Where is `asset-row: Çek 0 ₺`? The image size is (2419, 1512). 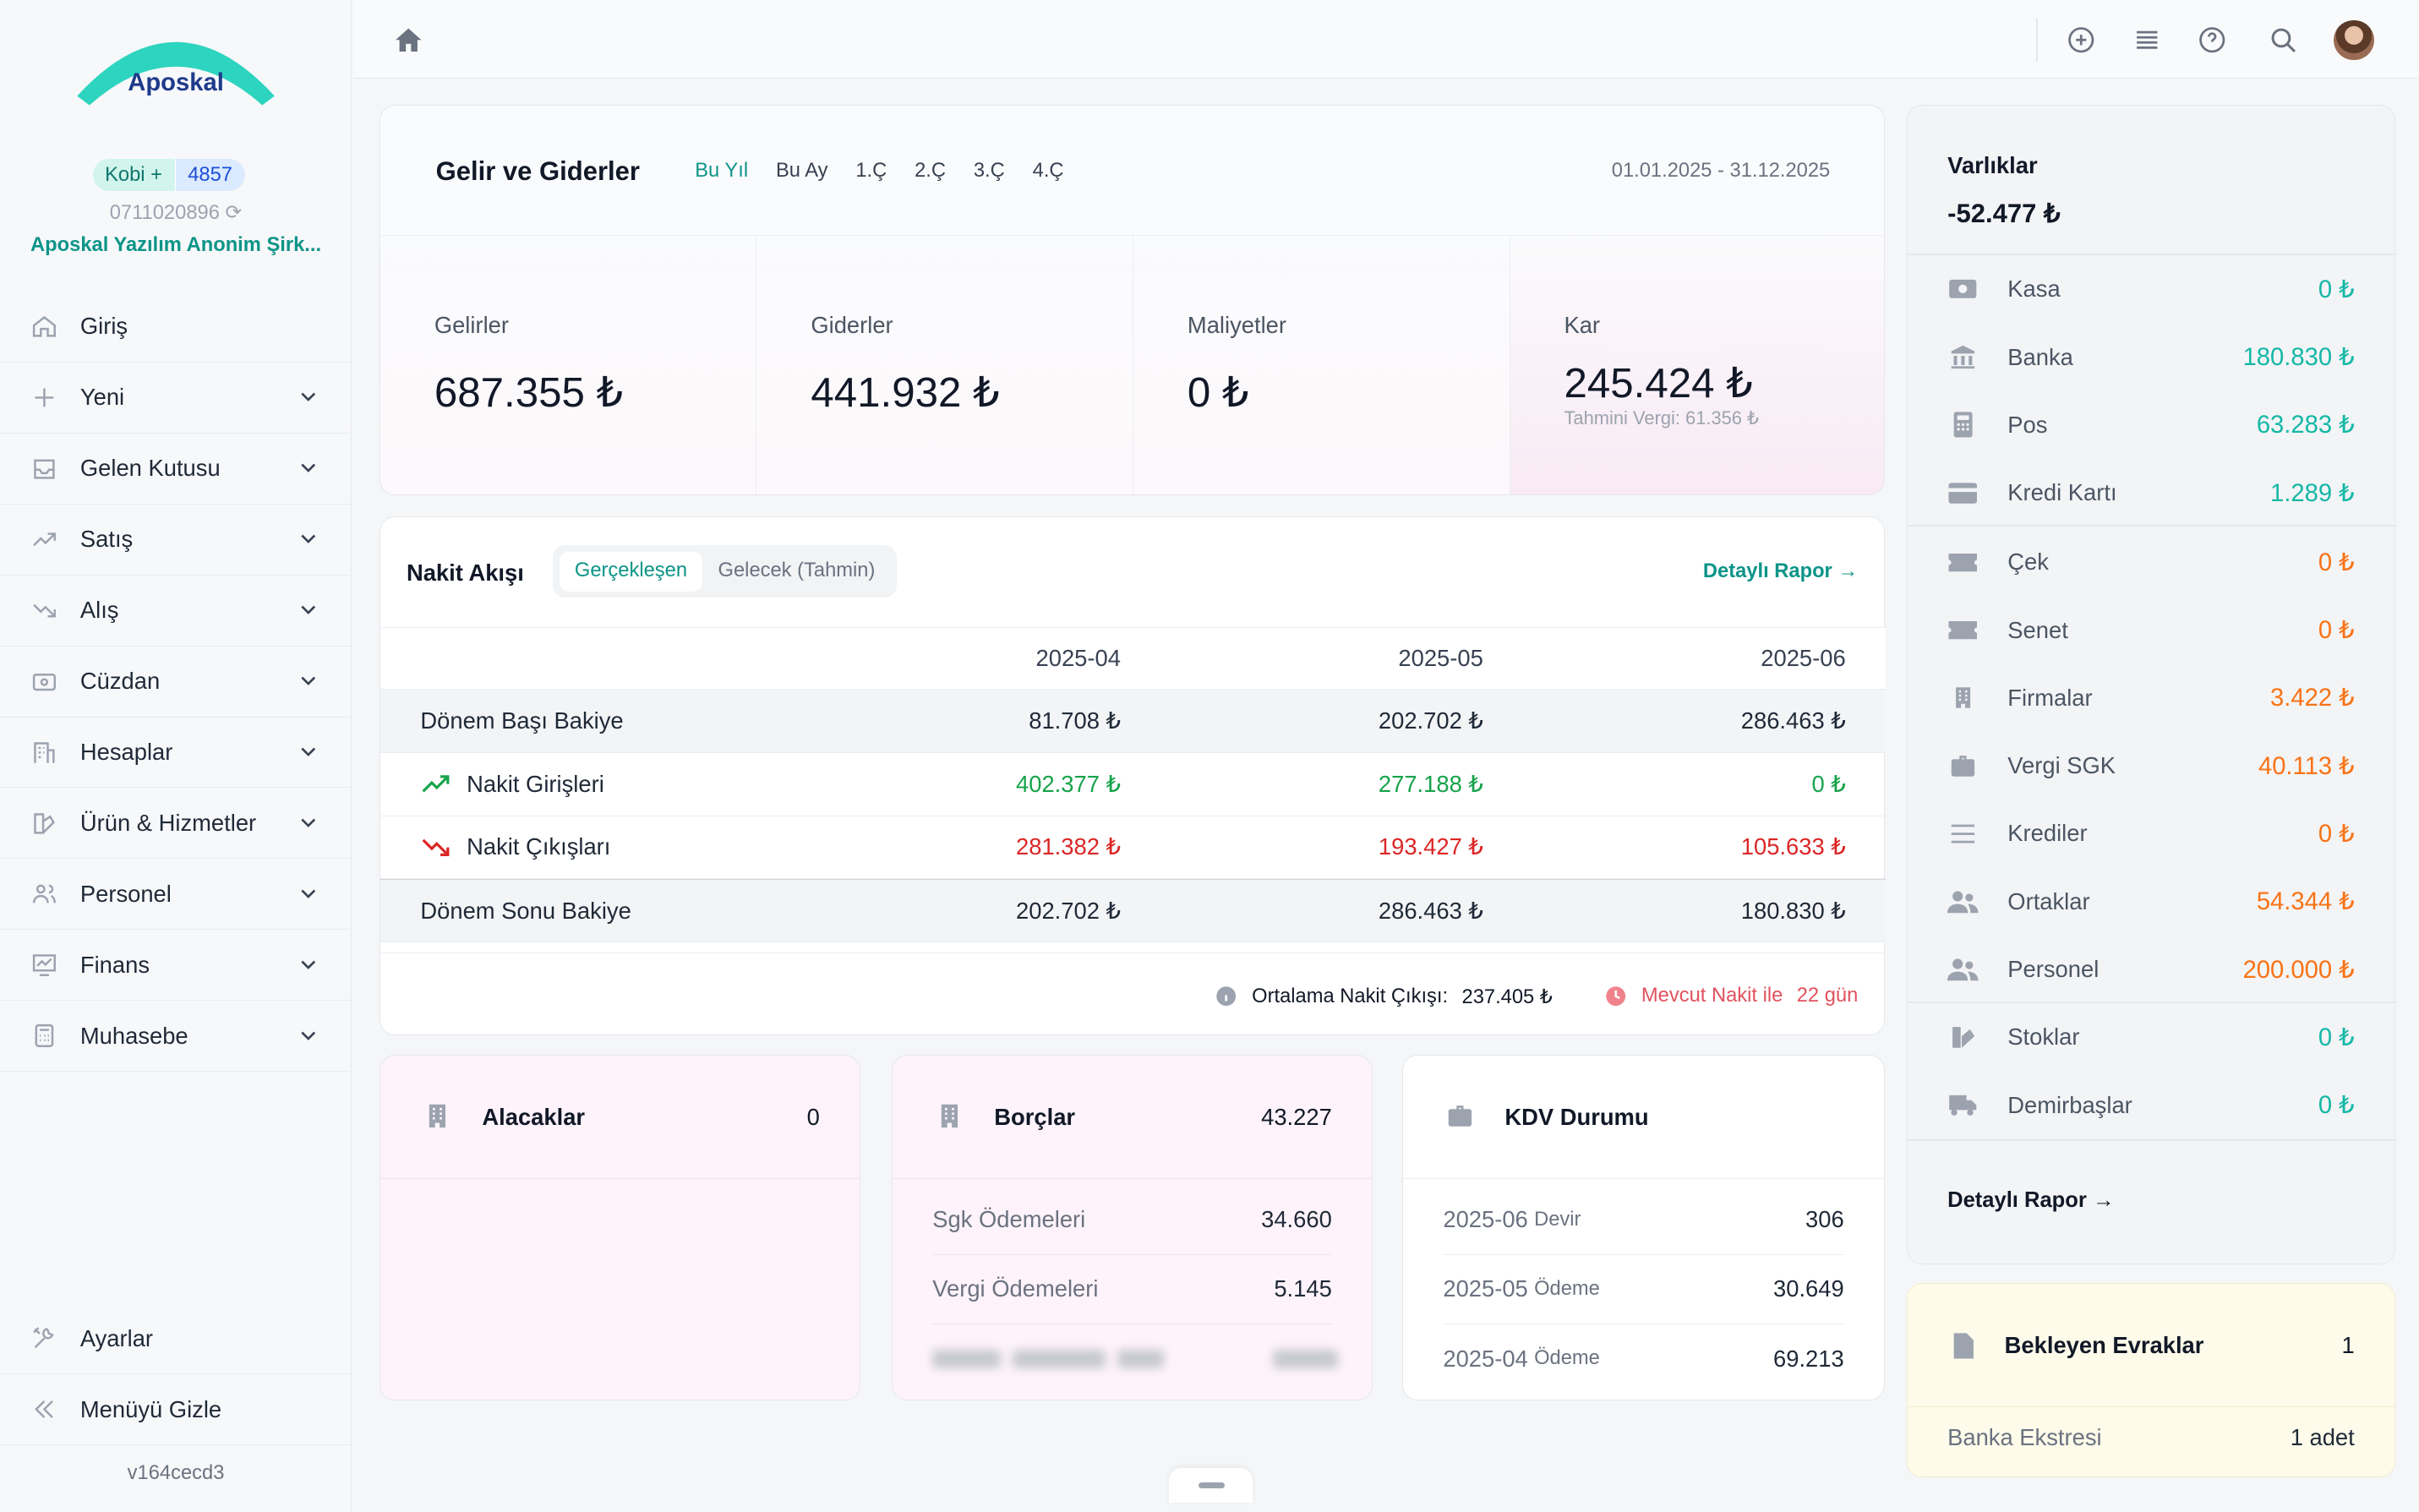
asset-row: Çek 0 ₺ is located at coordinates (2151, 562).